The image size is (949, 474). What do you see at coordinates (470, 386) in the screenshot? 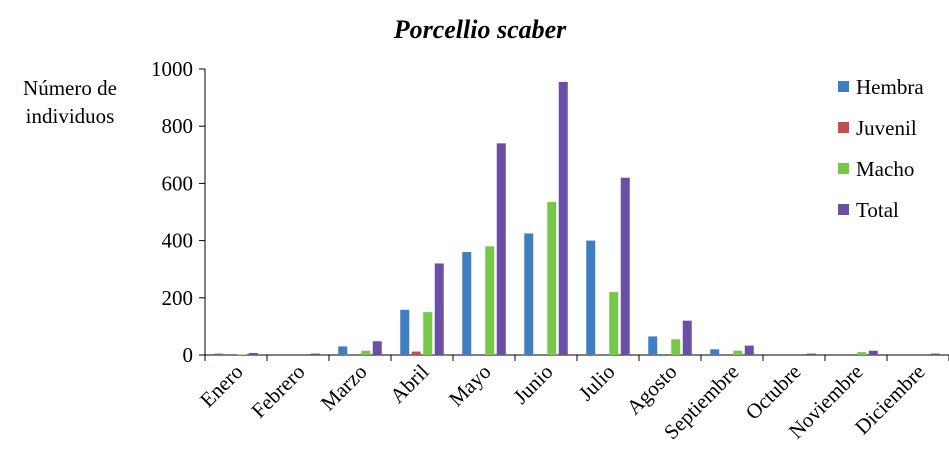
I see `x-tick-label: Mayo` at bounding box center [470, 386].